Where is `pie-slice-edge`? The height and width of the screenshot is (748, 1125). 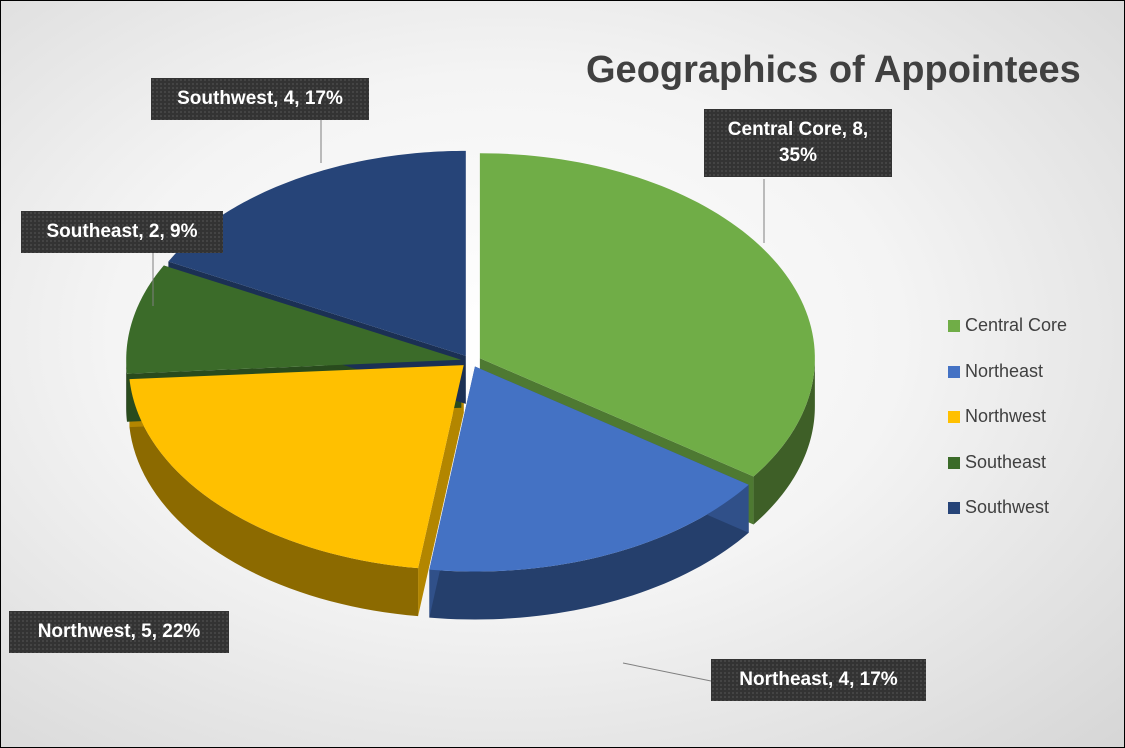 pie-slice-edge is located at coordinates (441, 491).